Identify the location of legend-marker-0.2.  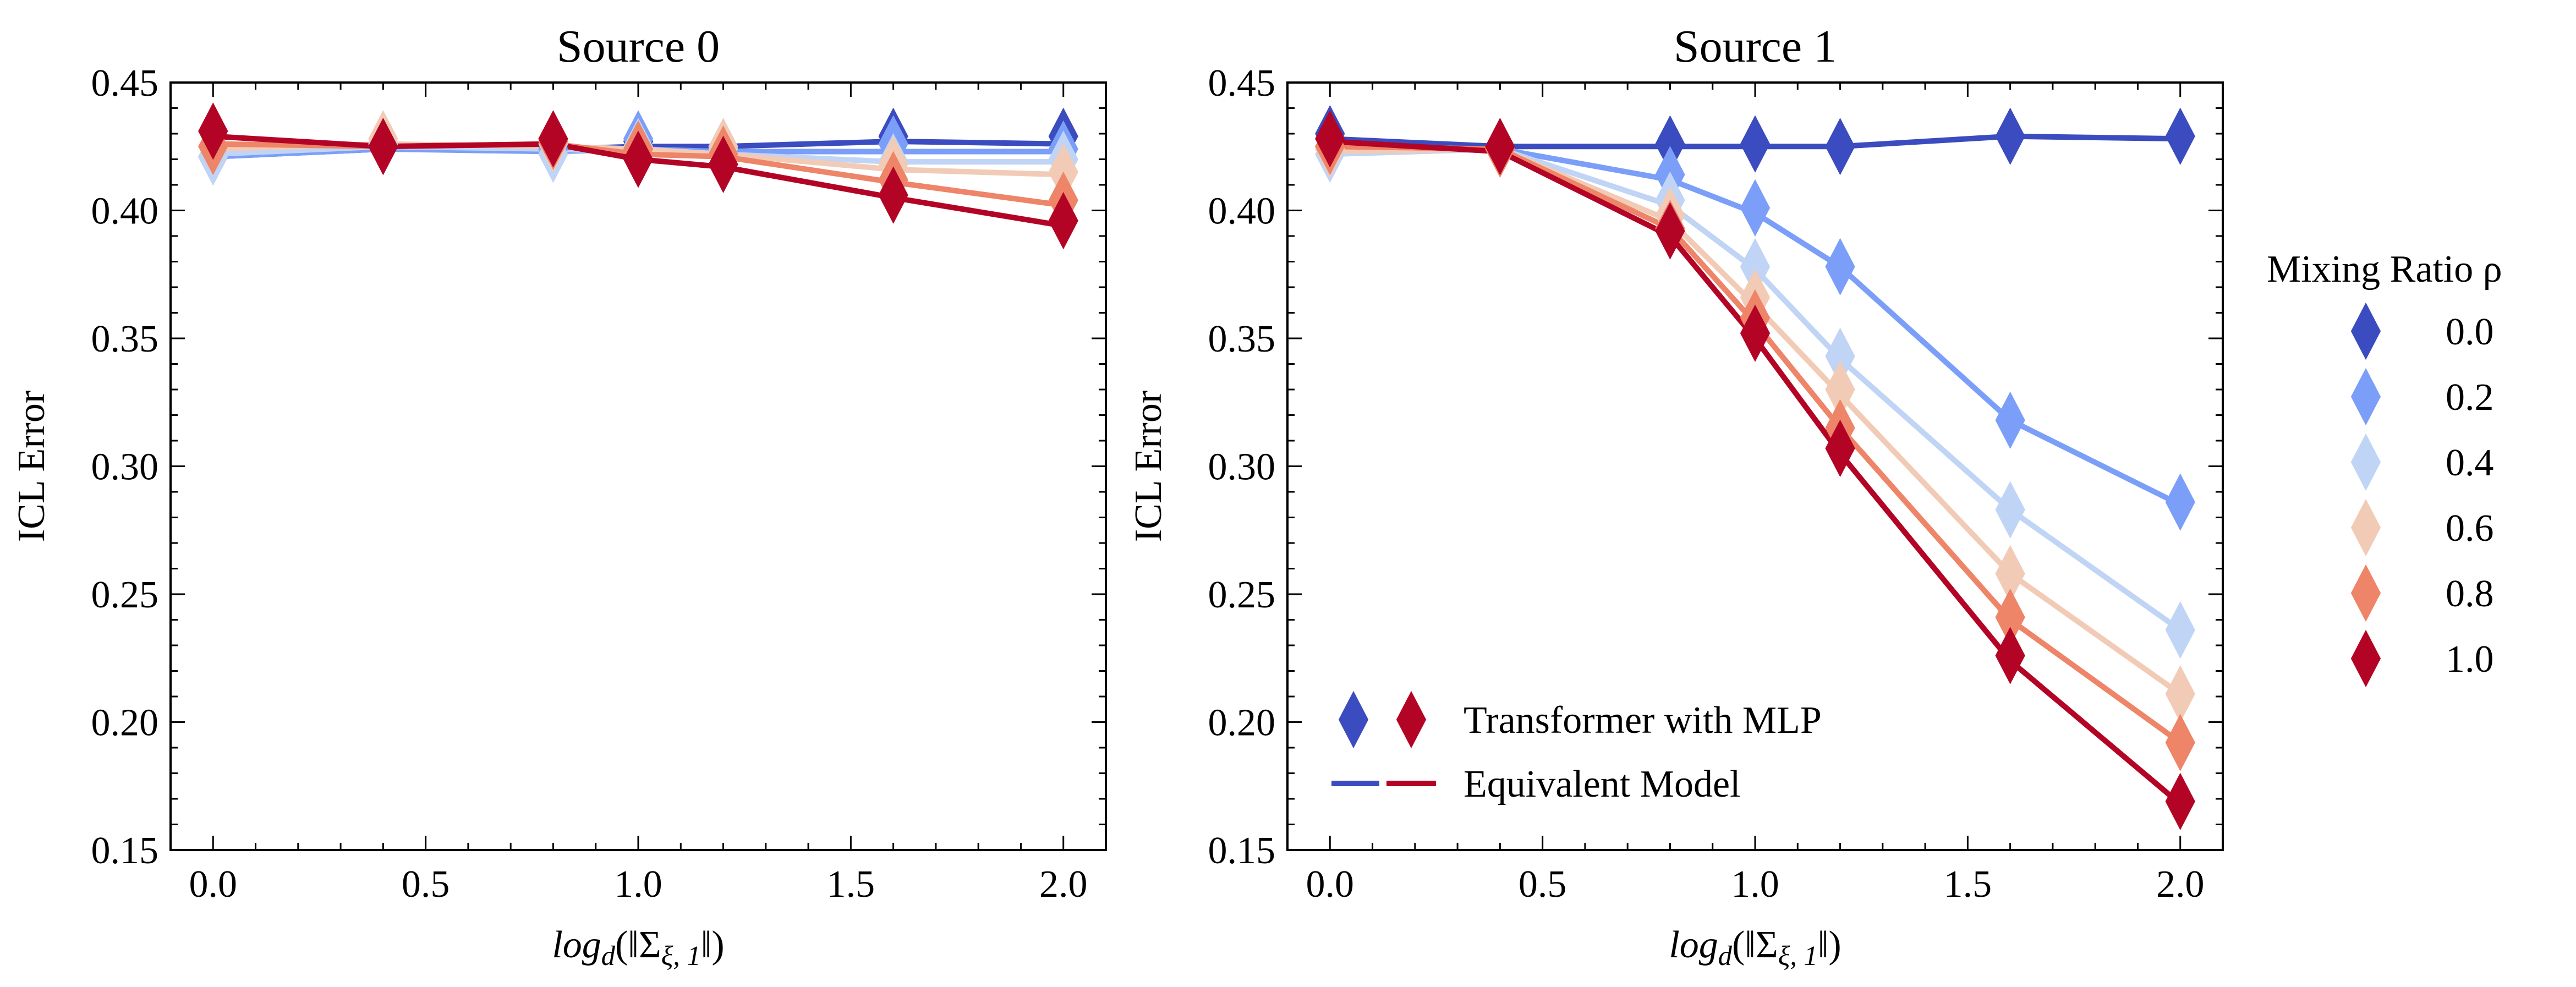
(2365, 397).